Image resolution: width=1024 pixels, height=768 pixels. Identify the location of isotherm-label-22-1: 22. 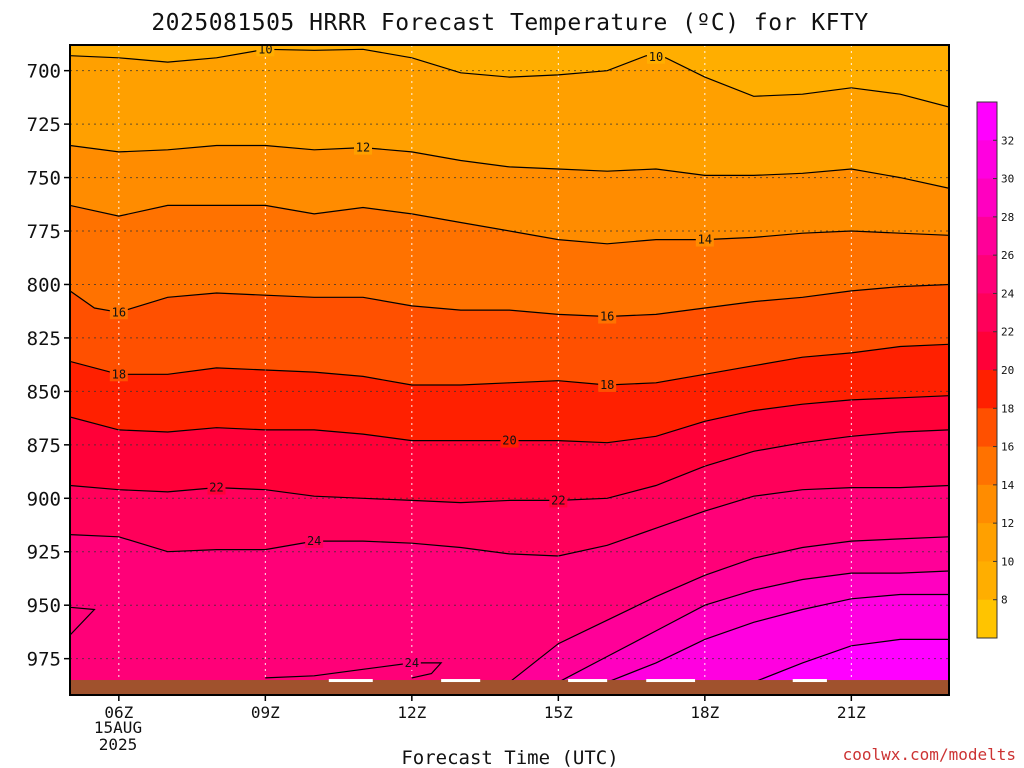
(558, 500).